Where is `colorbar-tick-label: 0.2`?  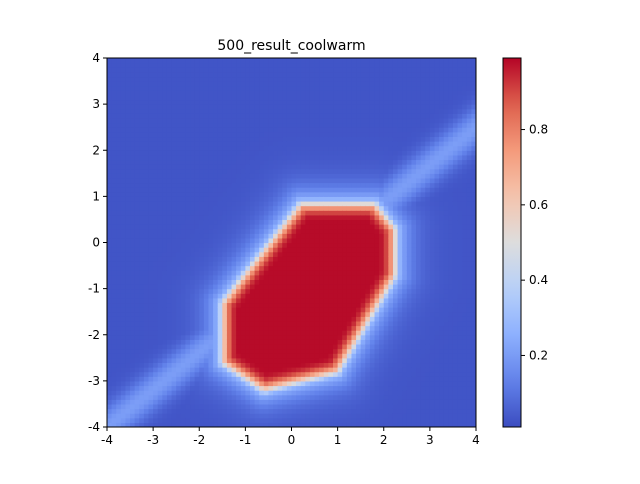 colorbar-tick-label: 0.2 is located at coordinates (538, 355).